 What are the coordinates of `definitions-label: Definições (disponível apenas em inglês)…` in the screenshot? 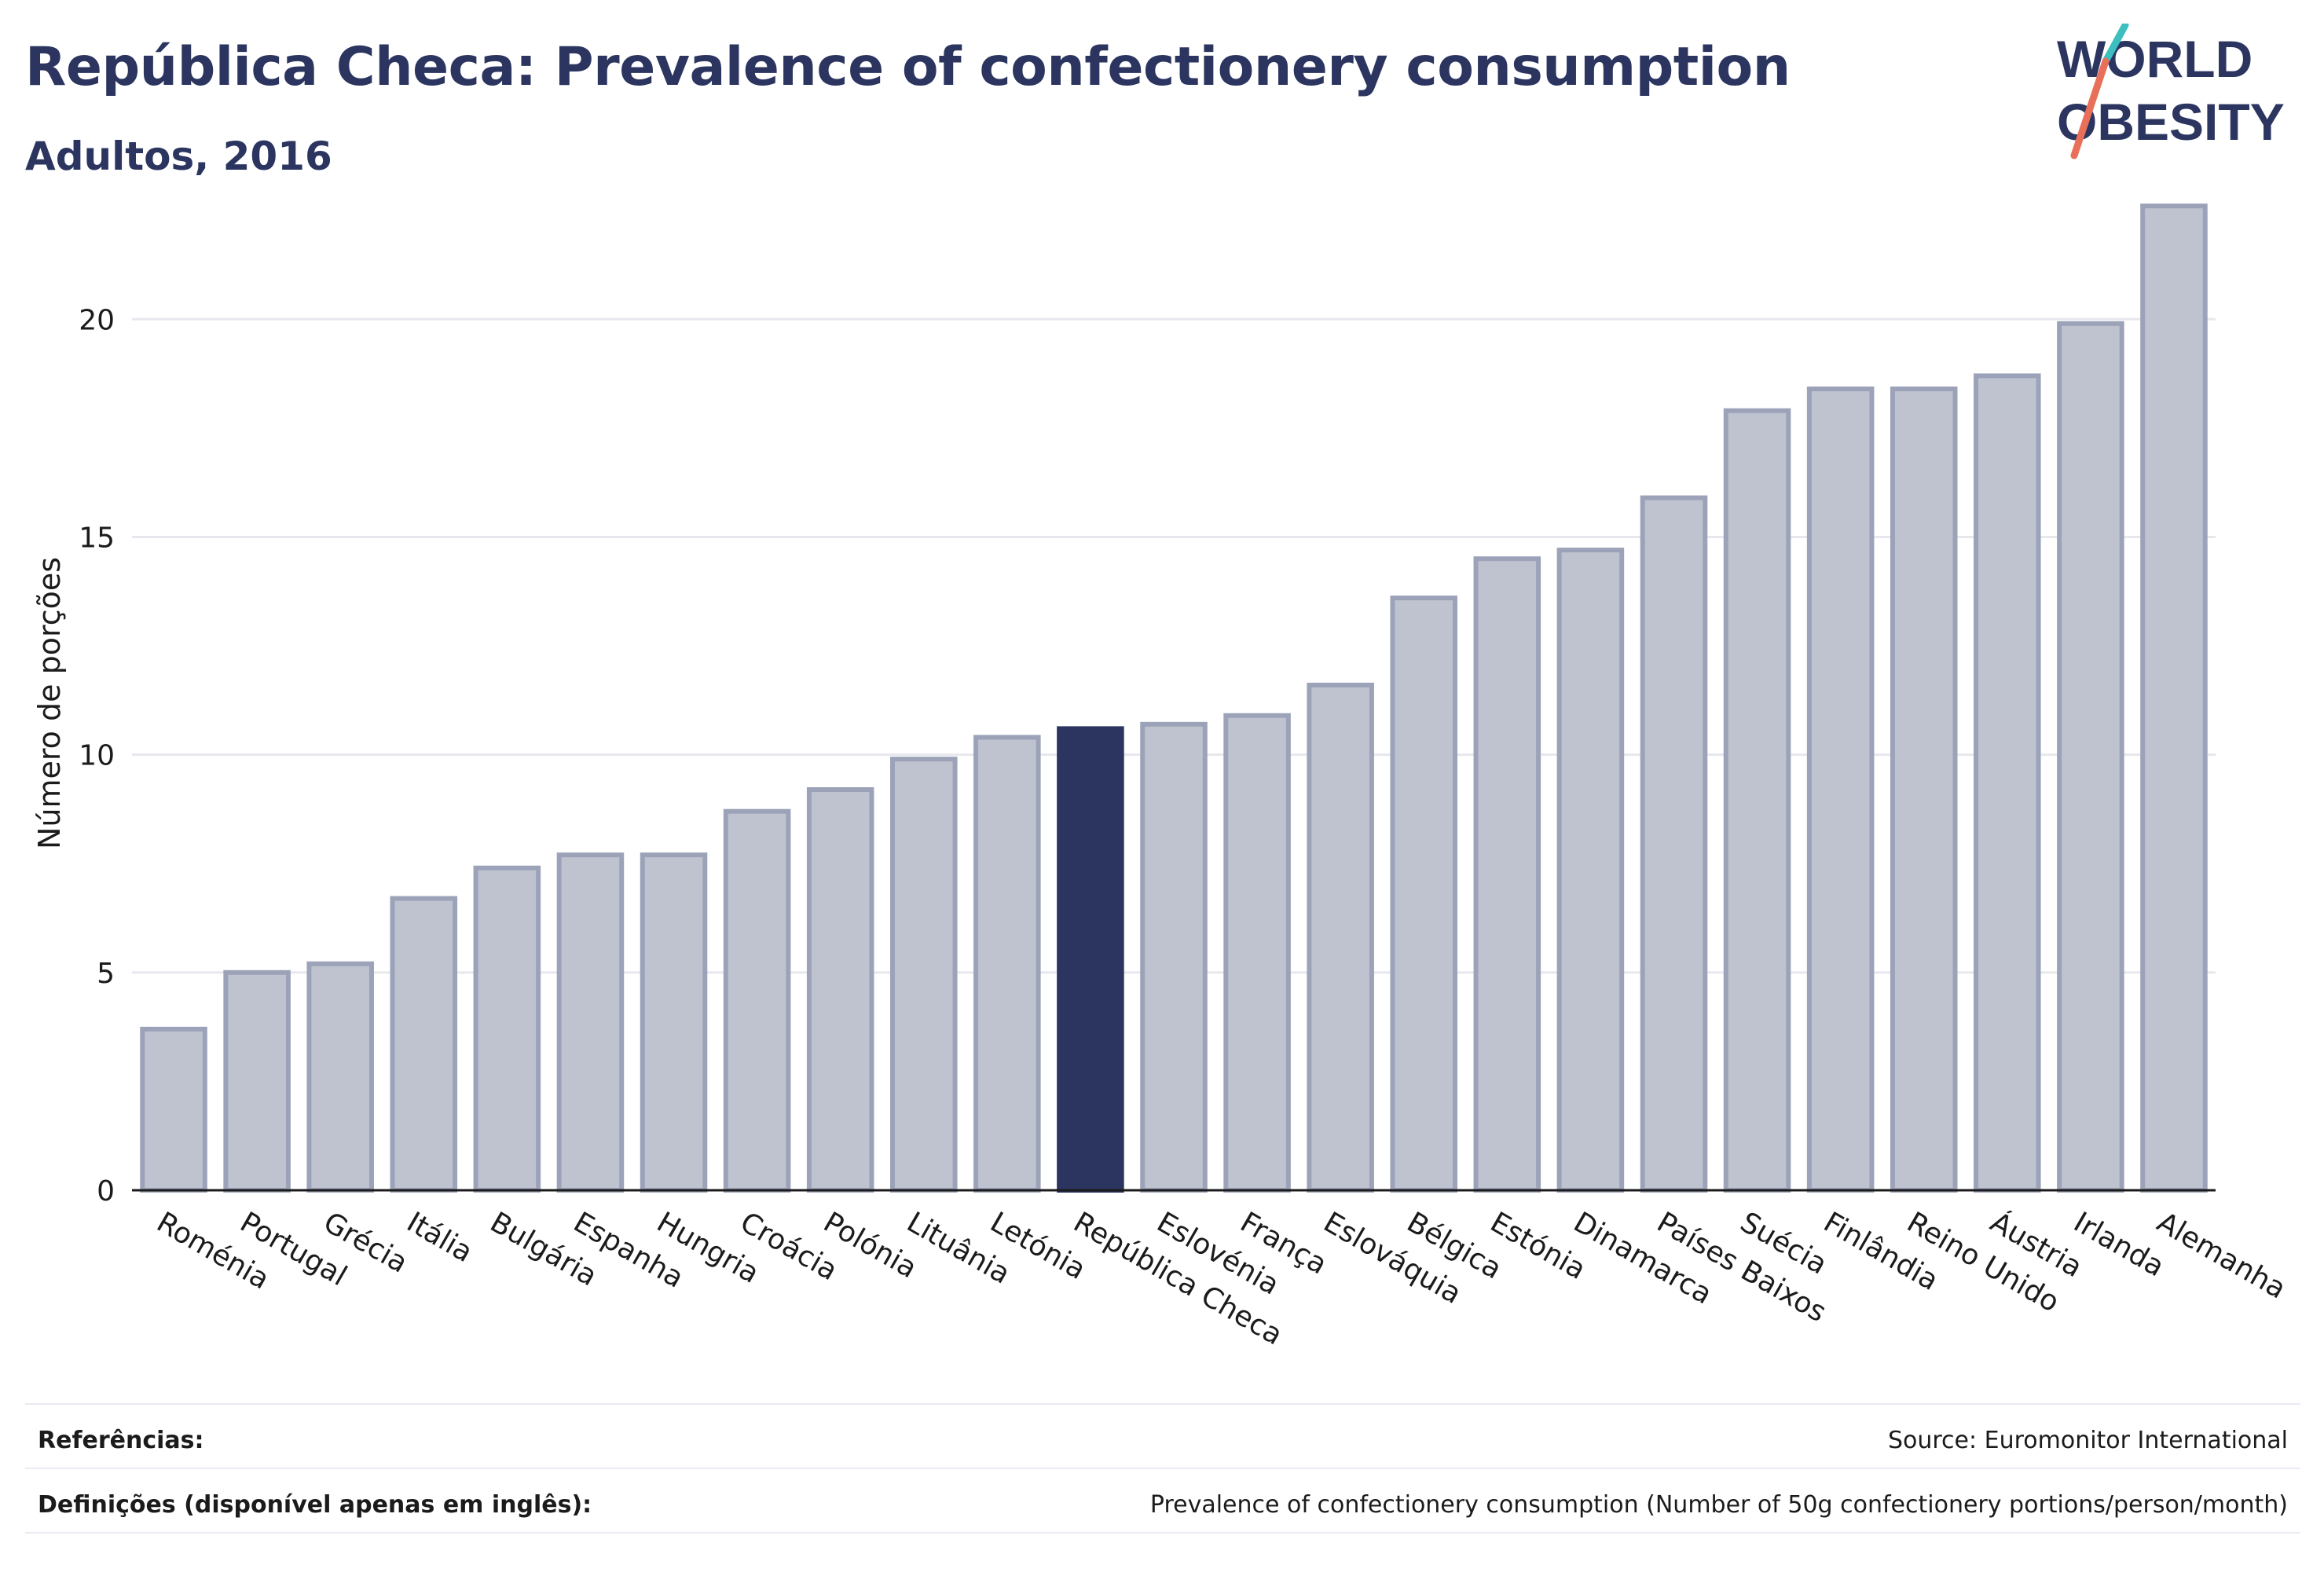 It's located at (315, 1505).